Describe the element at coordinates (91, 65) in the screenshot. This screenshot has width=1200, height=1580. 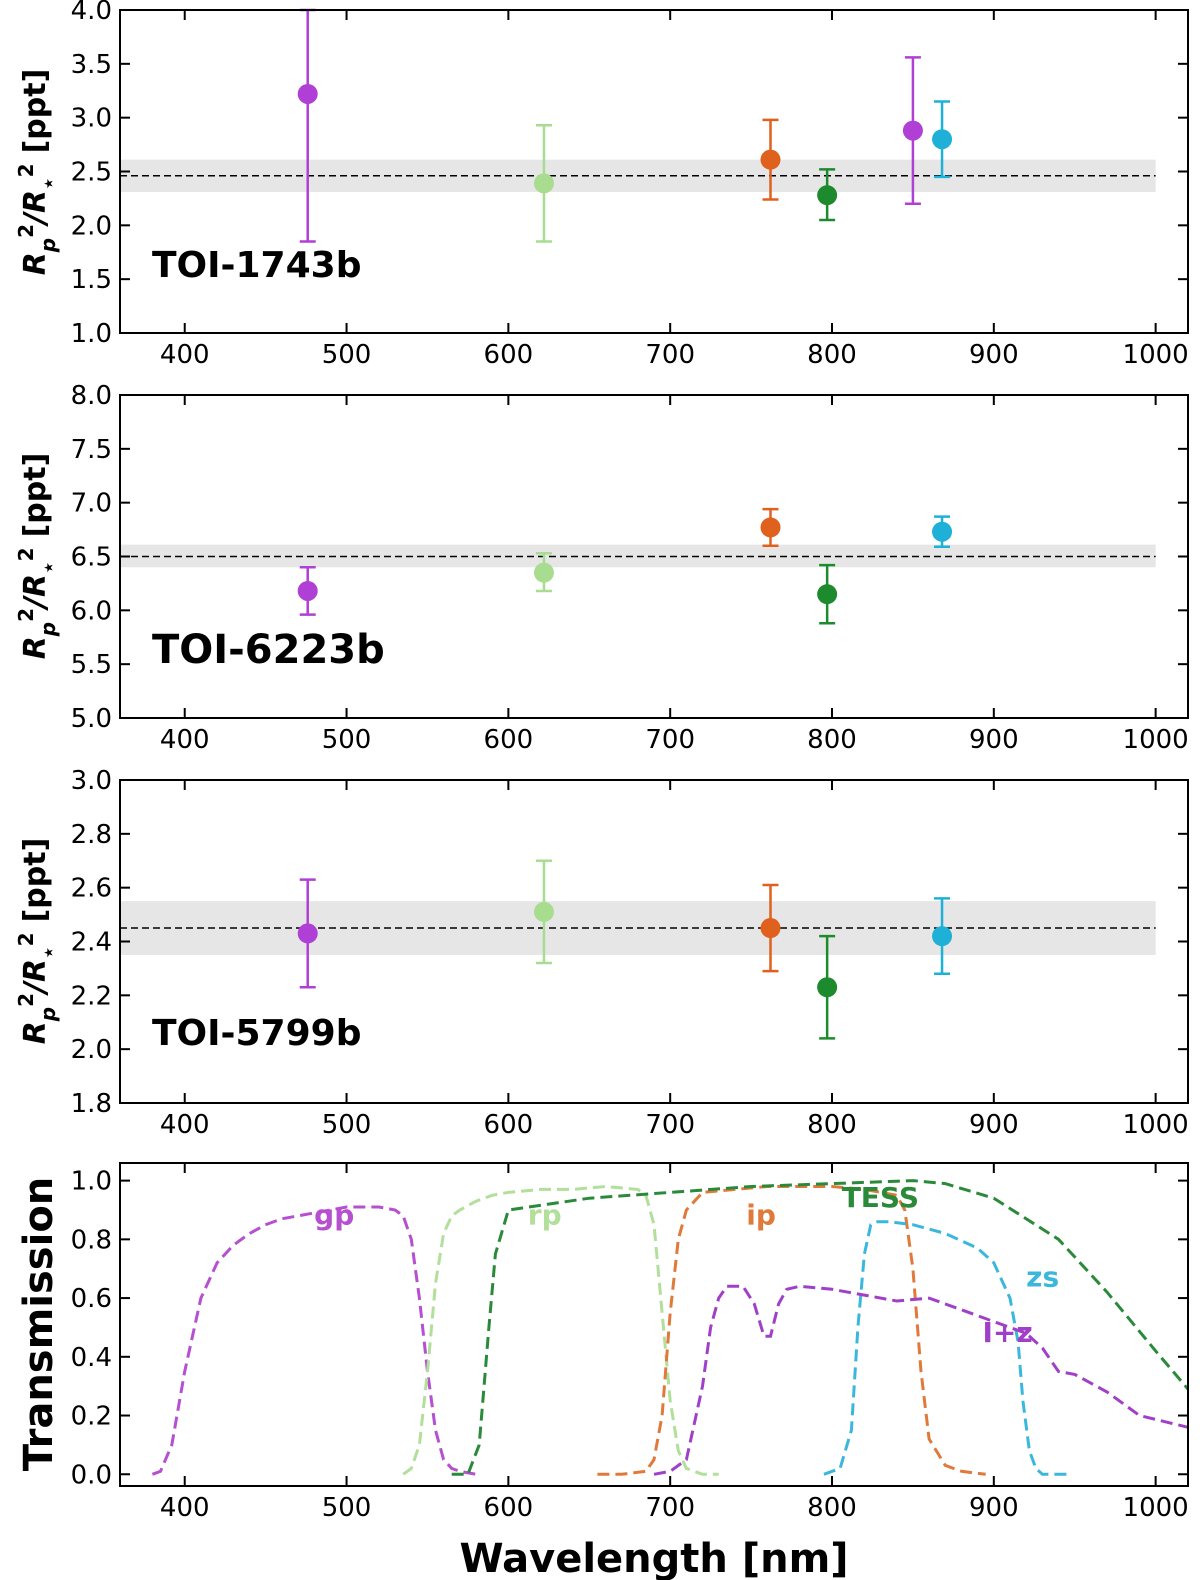
I see `y-tick-label: 3.5` at that location.